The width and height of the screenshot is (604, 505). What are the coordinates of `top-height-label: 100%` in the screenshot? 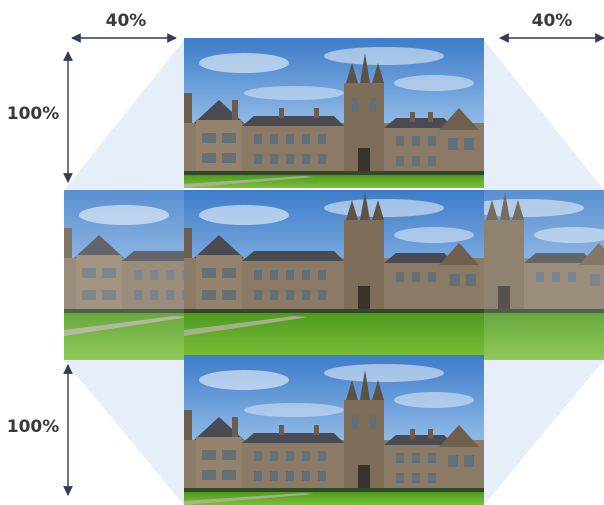 It's located at (33, 114).